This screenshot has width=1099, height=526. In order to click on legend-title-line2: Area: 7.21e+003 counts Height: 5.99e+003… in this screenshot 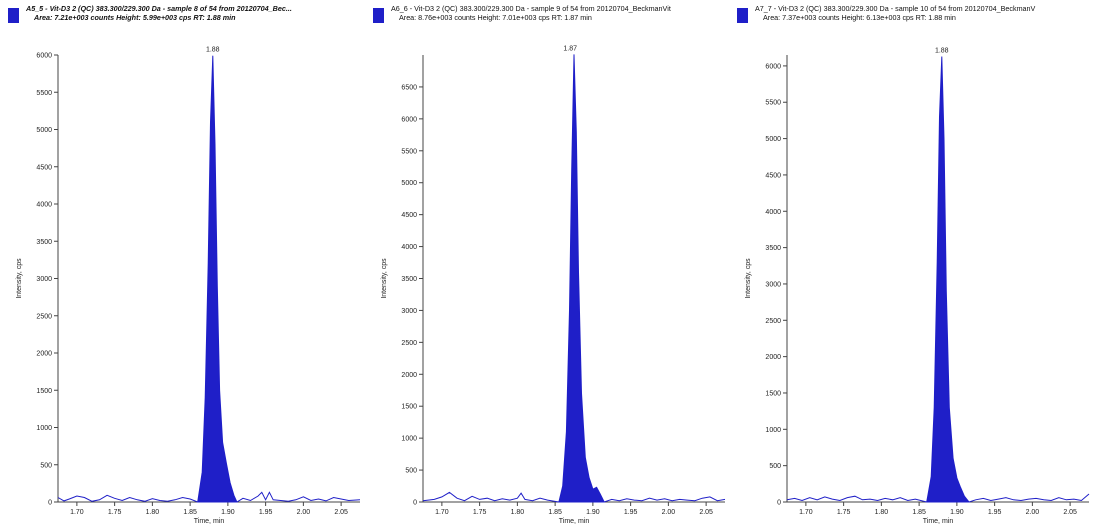, I will do `click(135, 17)`.